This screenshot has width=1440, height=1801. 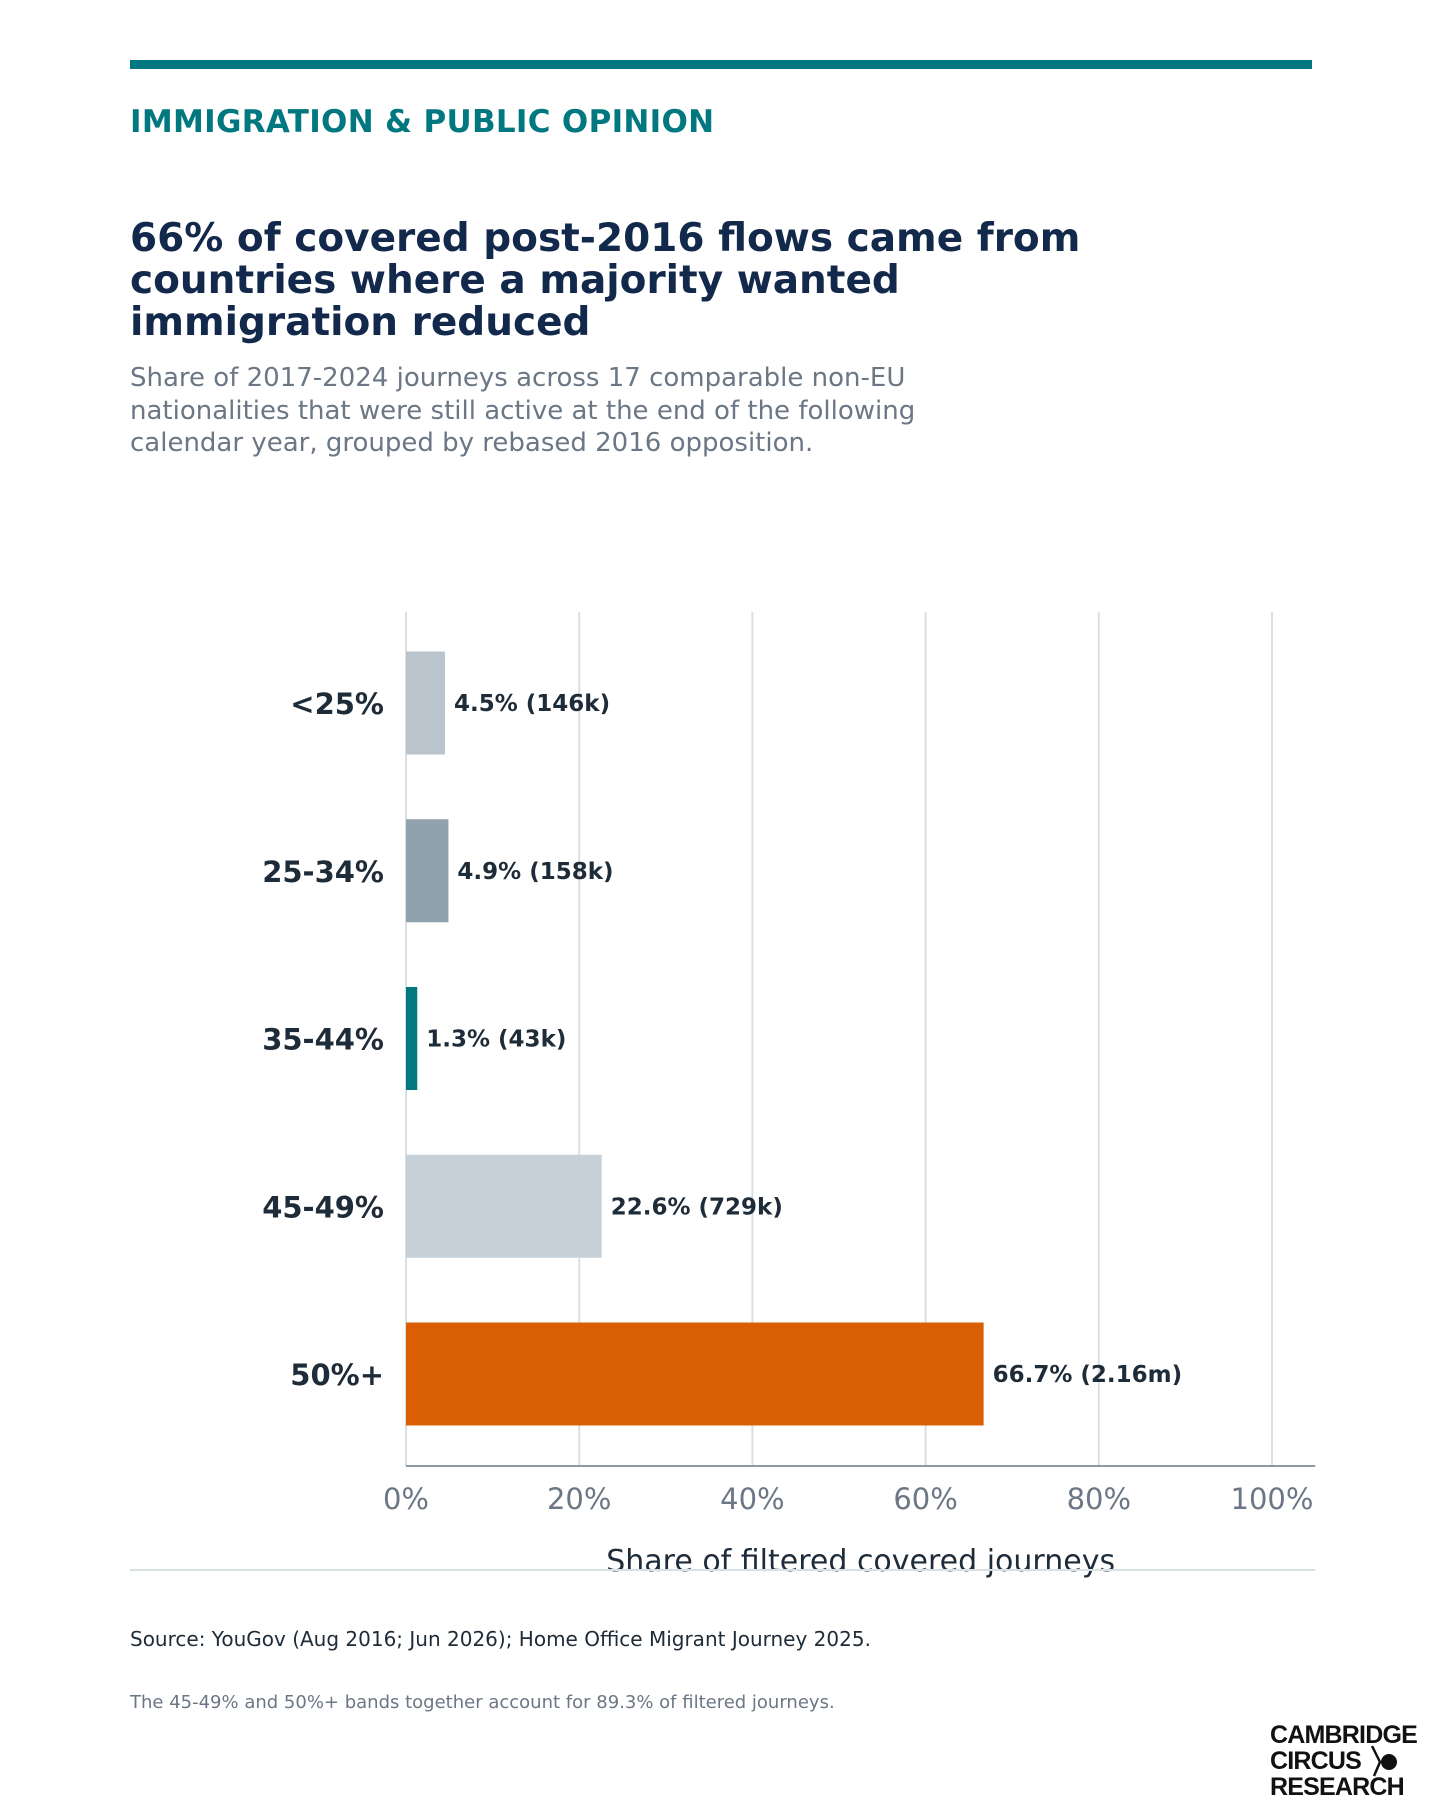 What do you see at coordinates (323, 1207) in the screenshot?
I see `category-label: 45-49%` at bounding box center [323, 1207].